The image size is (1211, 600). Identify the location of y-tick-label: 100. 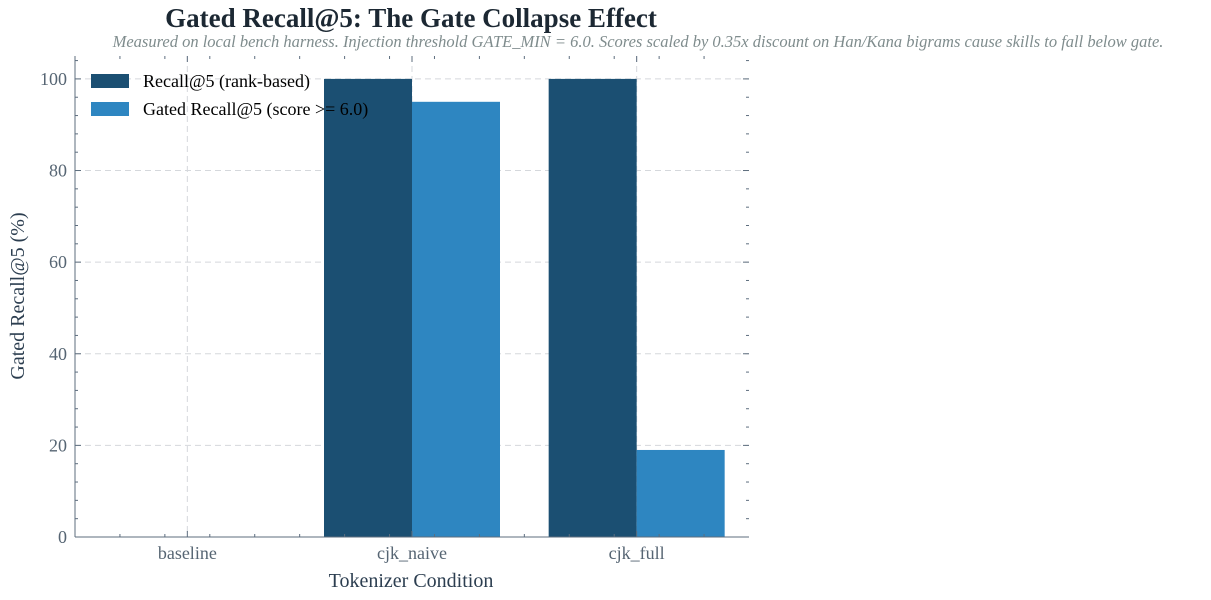
(53, 79).